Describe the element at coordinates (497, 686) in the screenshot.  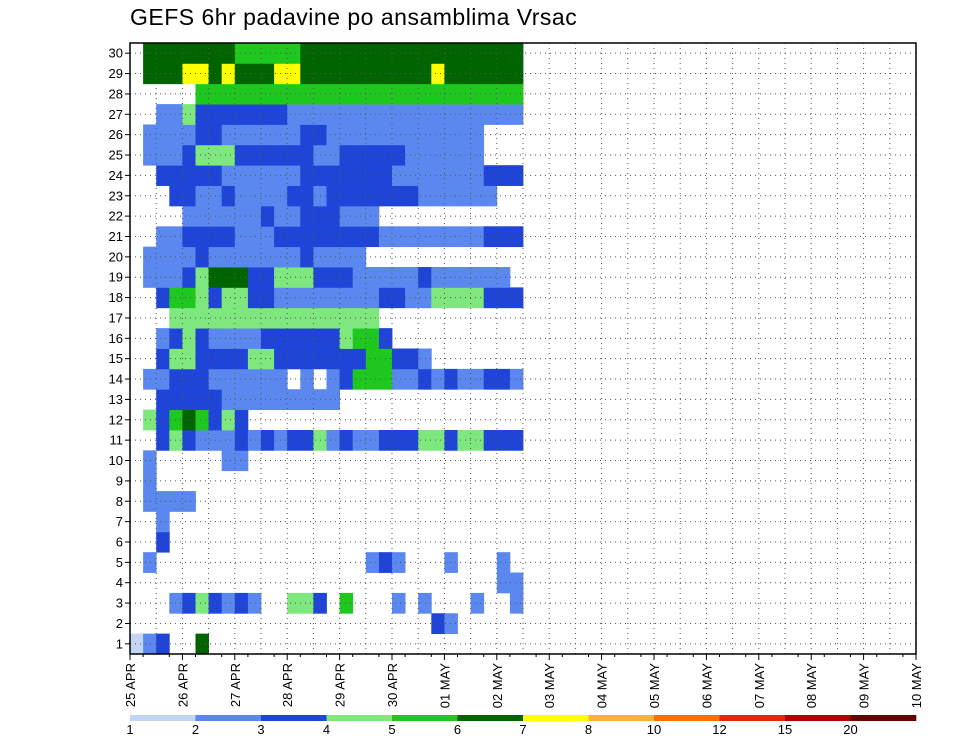
I see `x-tick-label: 02 MAY` at that location.